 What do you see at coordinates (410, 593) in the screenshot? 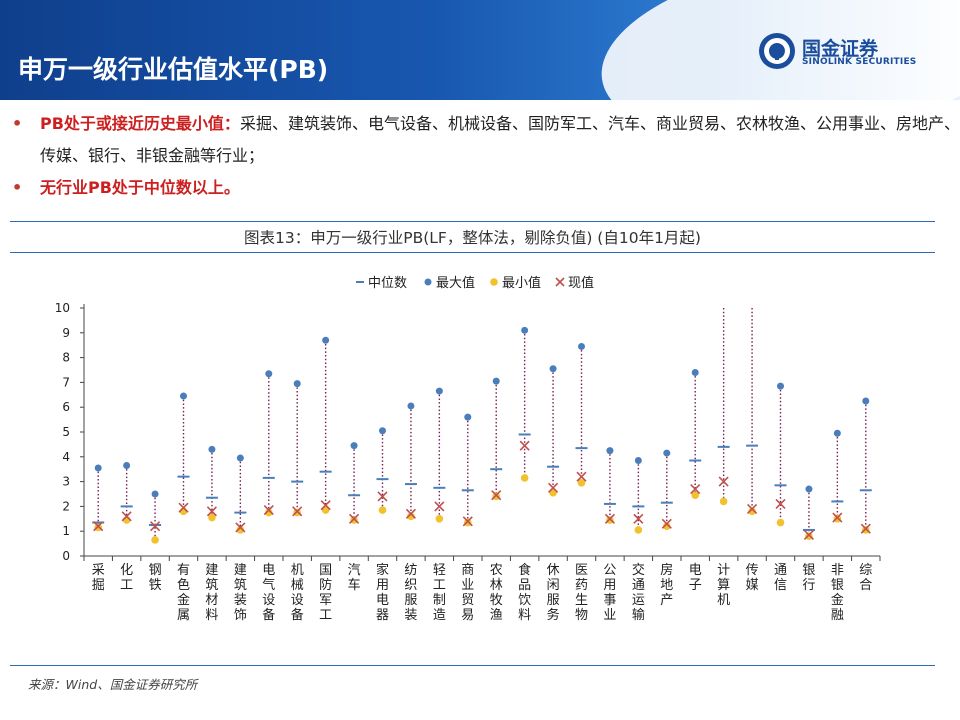
I see `x-category-label: 纺织服装` at bounding box center [410, 593].